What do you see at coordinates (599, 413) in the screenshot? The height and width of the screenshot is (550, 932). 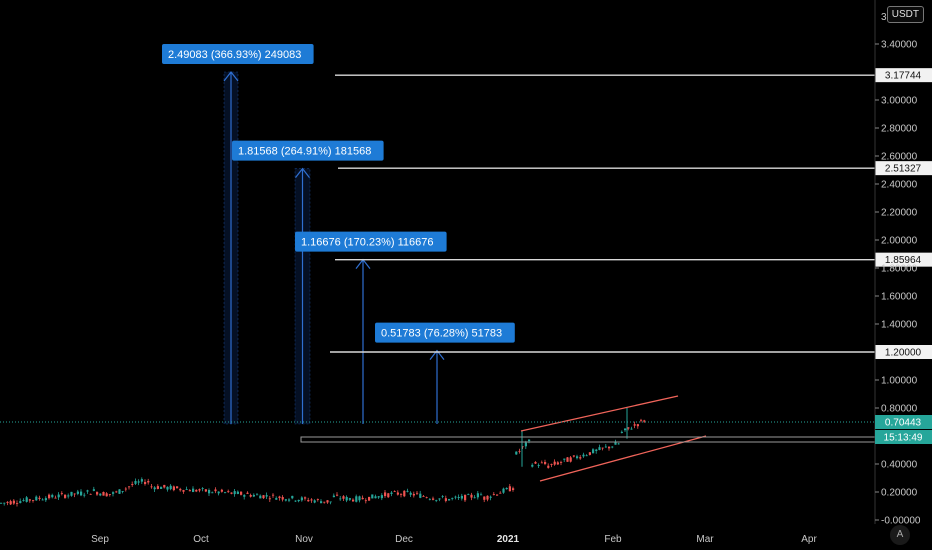 I see `channel-upper-line` at bounding box center [599, 413].